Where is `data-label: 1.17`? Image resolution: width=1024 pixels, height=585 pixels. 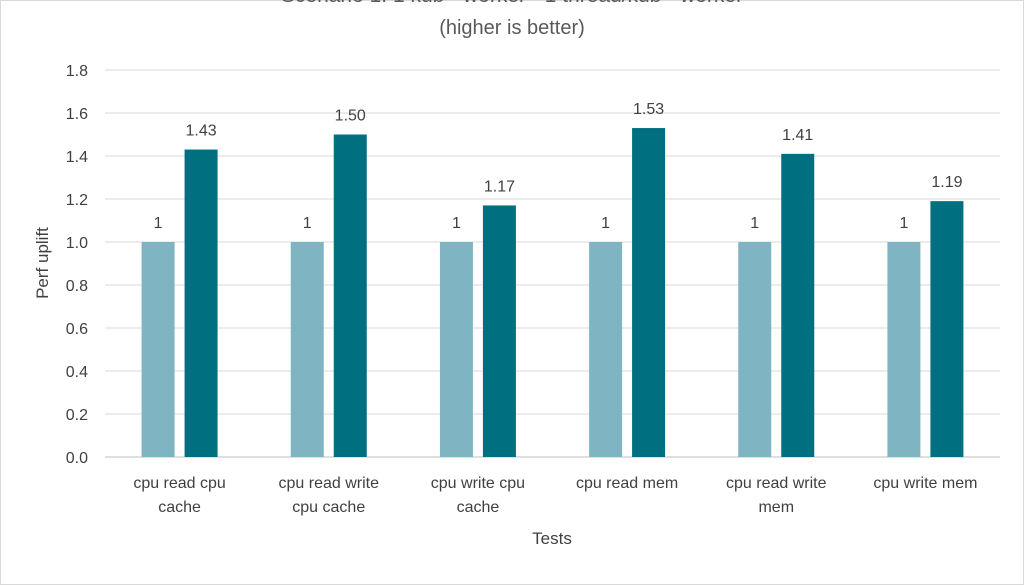
data-label: 1.17 is located at coordinates (499, 186).